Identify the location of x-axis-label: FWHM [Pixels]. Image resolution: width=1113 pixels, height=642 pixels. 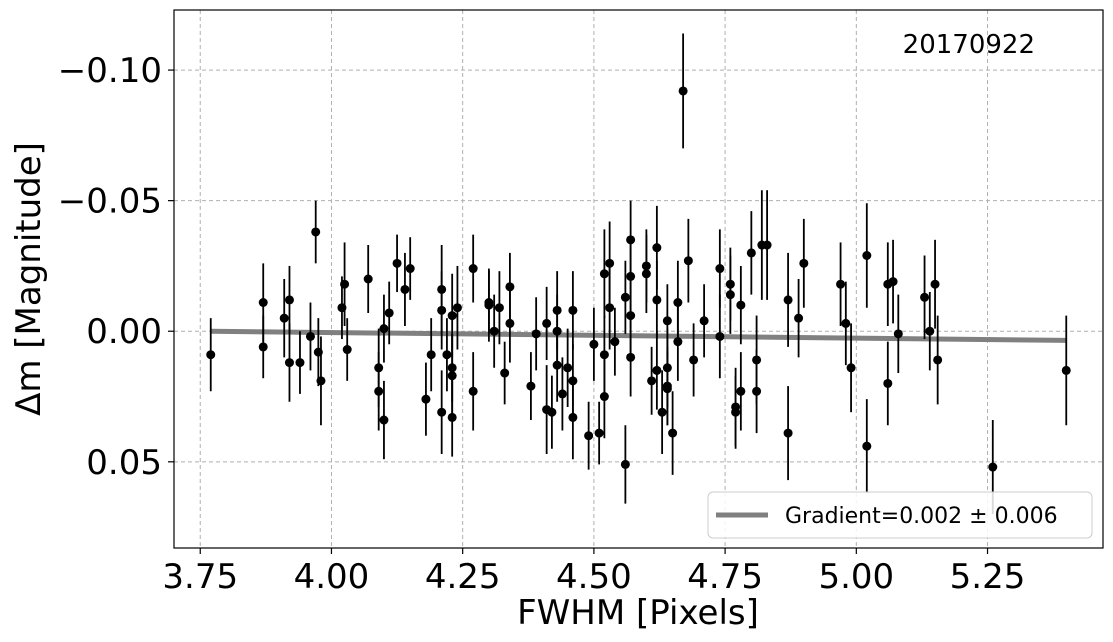
(638, 613).